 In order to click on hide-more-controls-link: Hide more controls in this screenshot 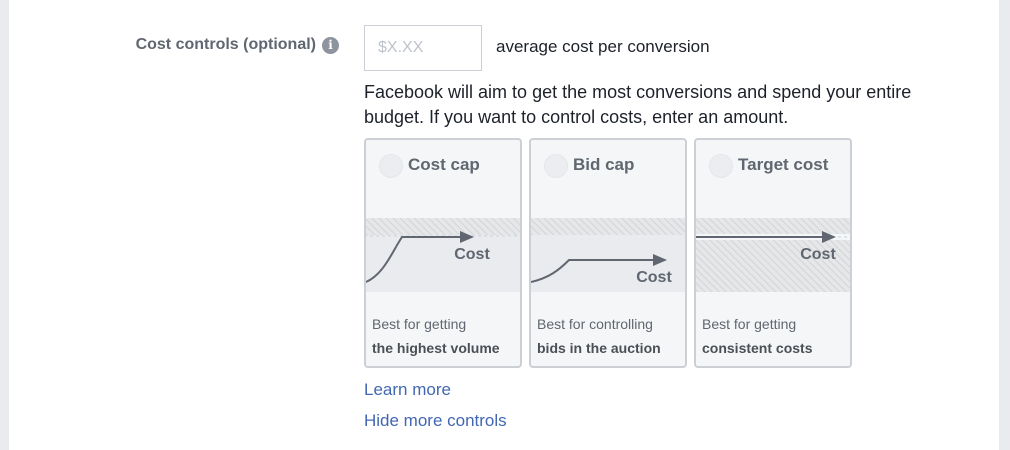, I will do `click(435, 420)`.